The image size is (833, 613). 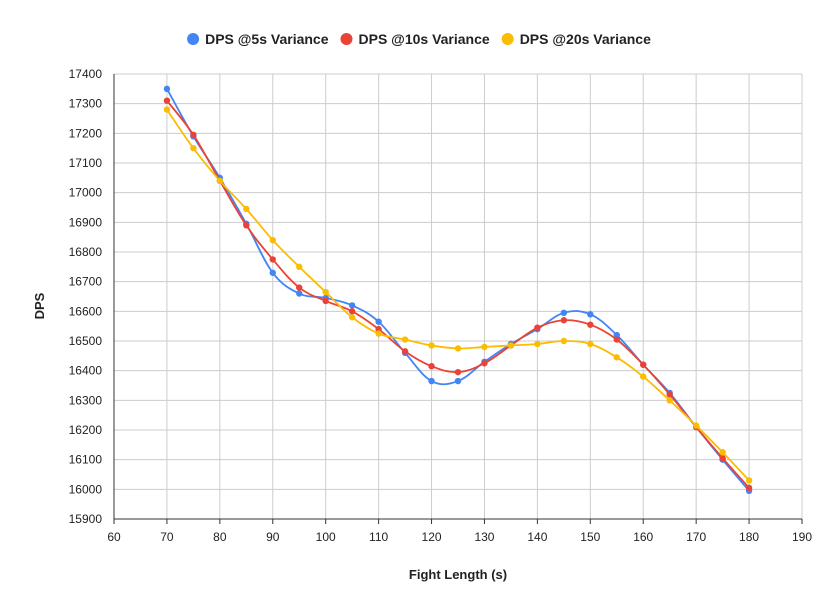 What do you see at coordinates (749, 537) in the screenshot?
I see `x-tick-label: 180` at bounding box center [749, 537].